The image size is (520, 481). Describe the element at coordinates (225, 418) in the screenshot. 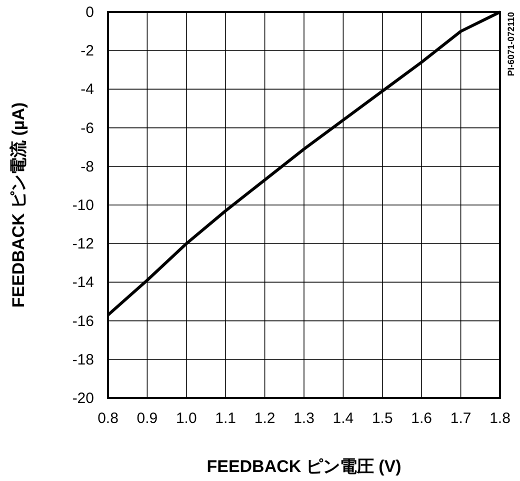

I see `x-tick-label: 1.1` at that location.